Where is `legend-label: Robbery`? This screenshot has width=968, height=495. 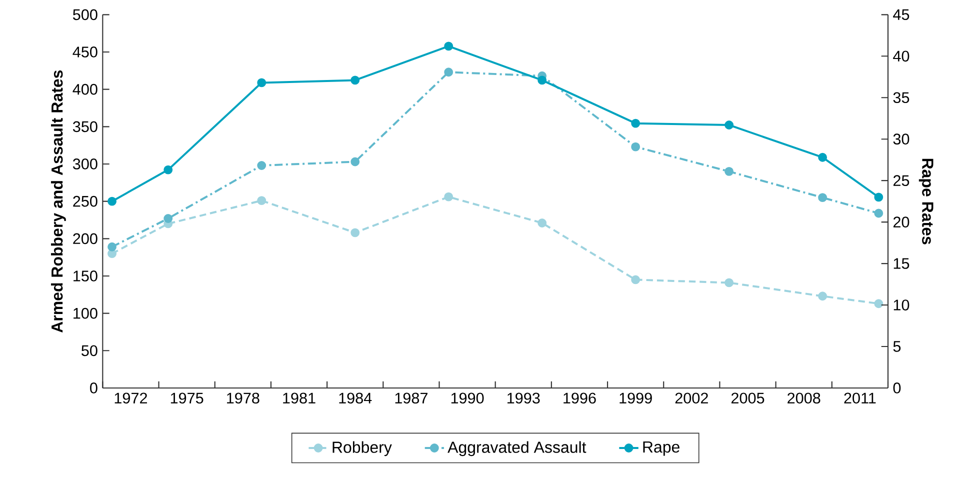 legend-label: Robbery is located at coordinates (362, 448).